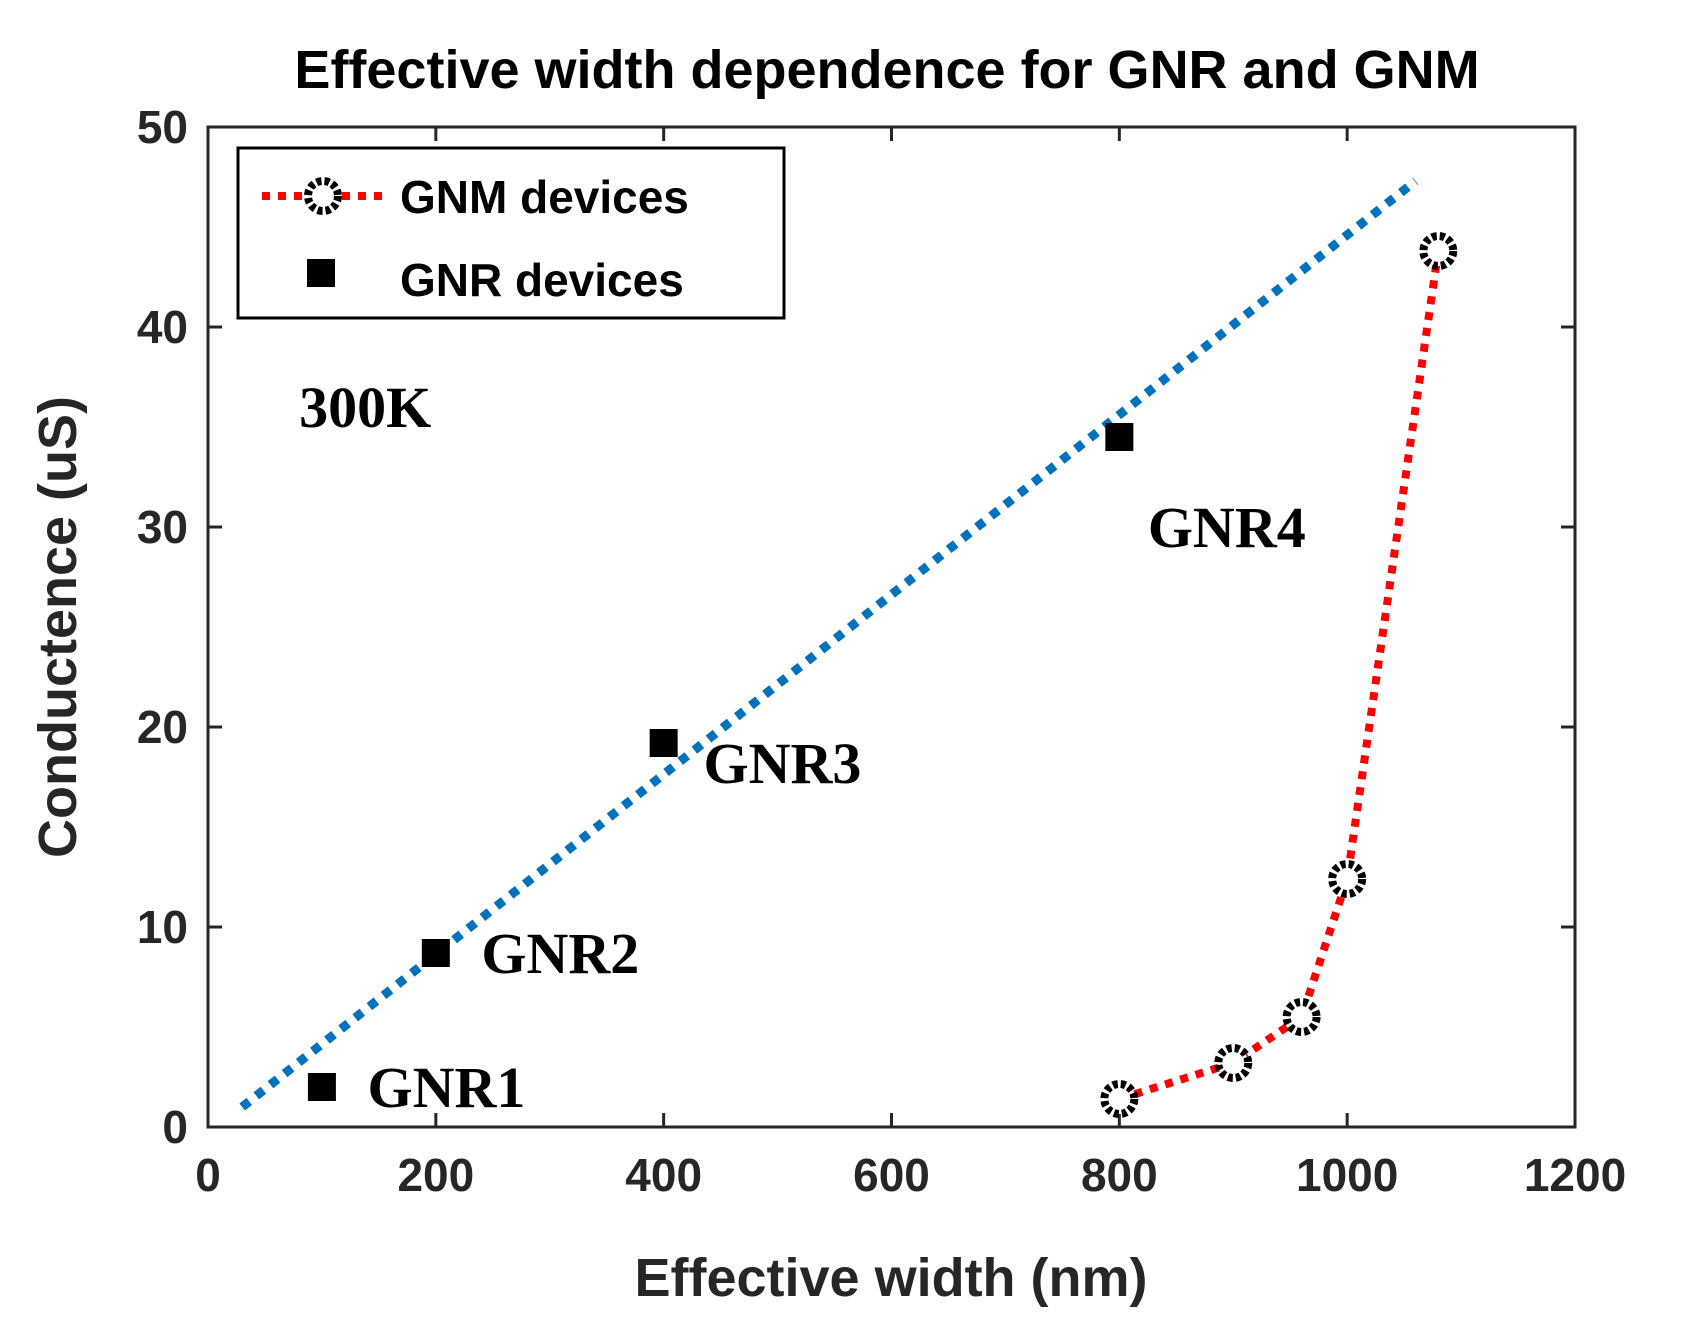 The width and height of the screenshot is (1689, 1331). I want to click on legend-gnm-marker, so click(323, 196).